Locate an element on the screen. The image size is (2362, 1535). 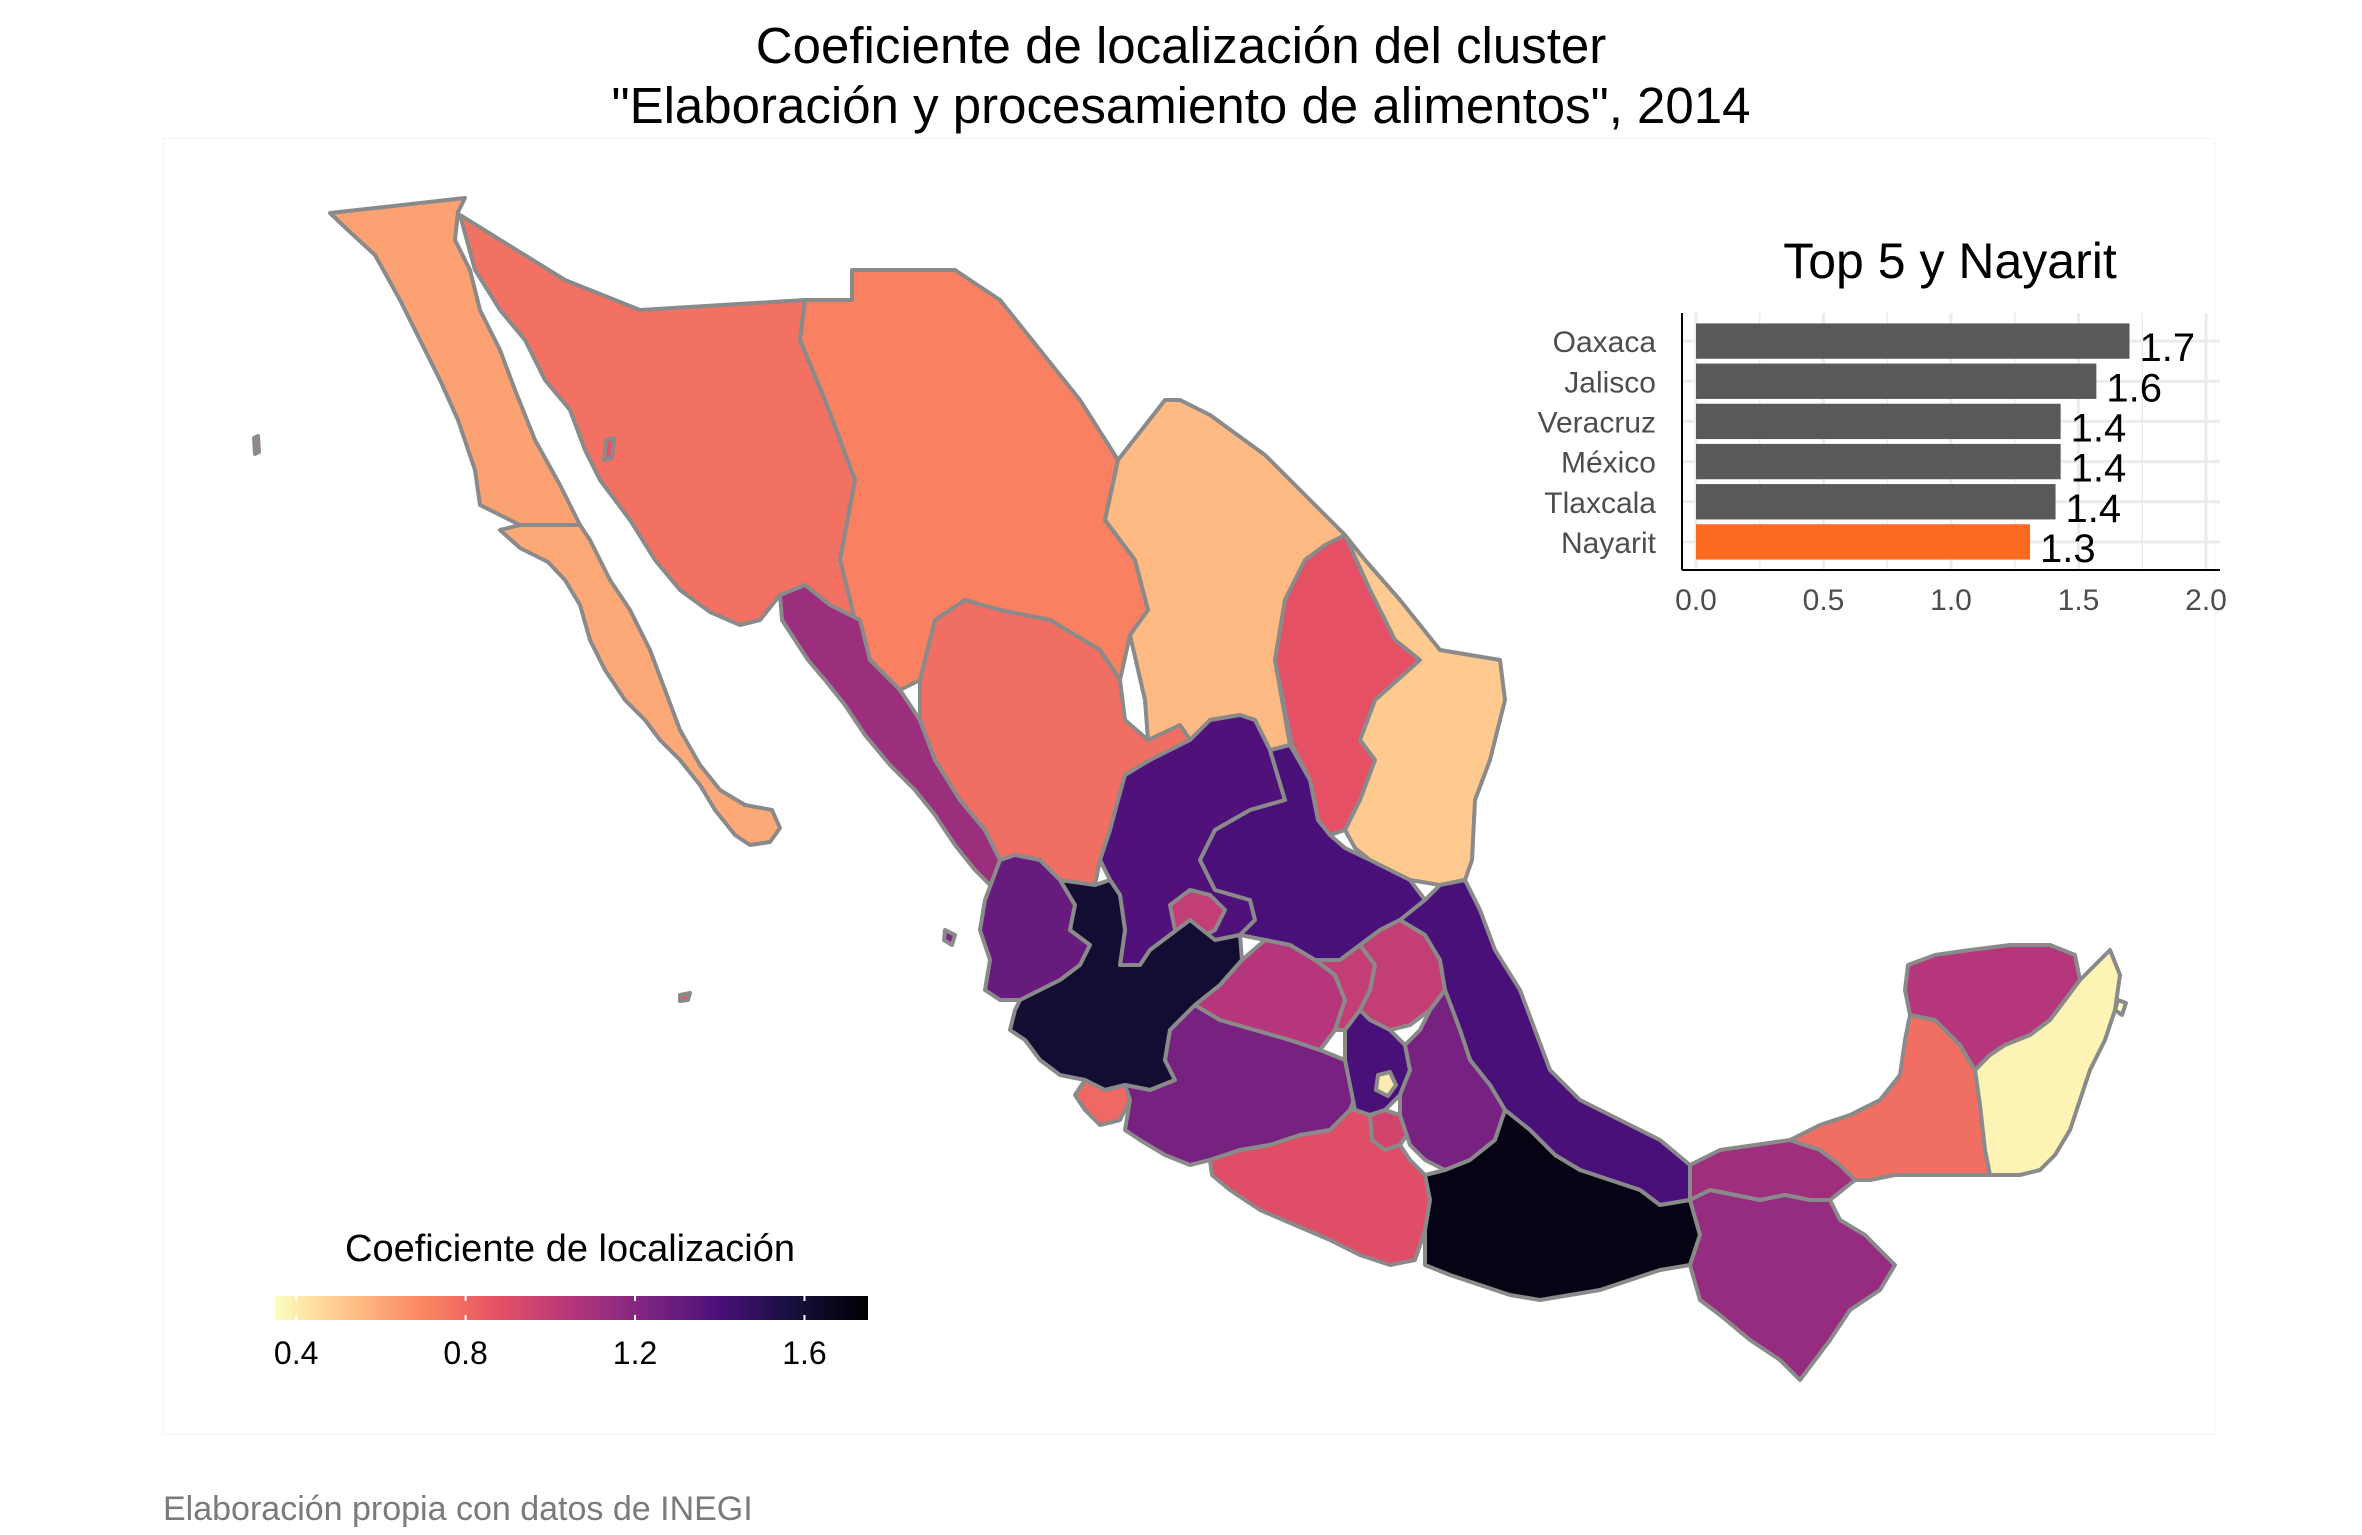
island-revillagigedo is located at coordinates (685, 997).